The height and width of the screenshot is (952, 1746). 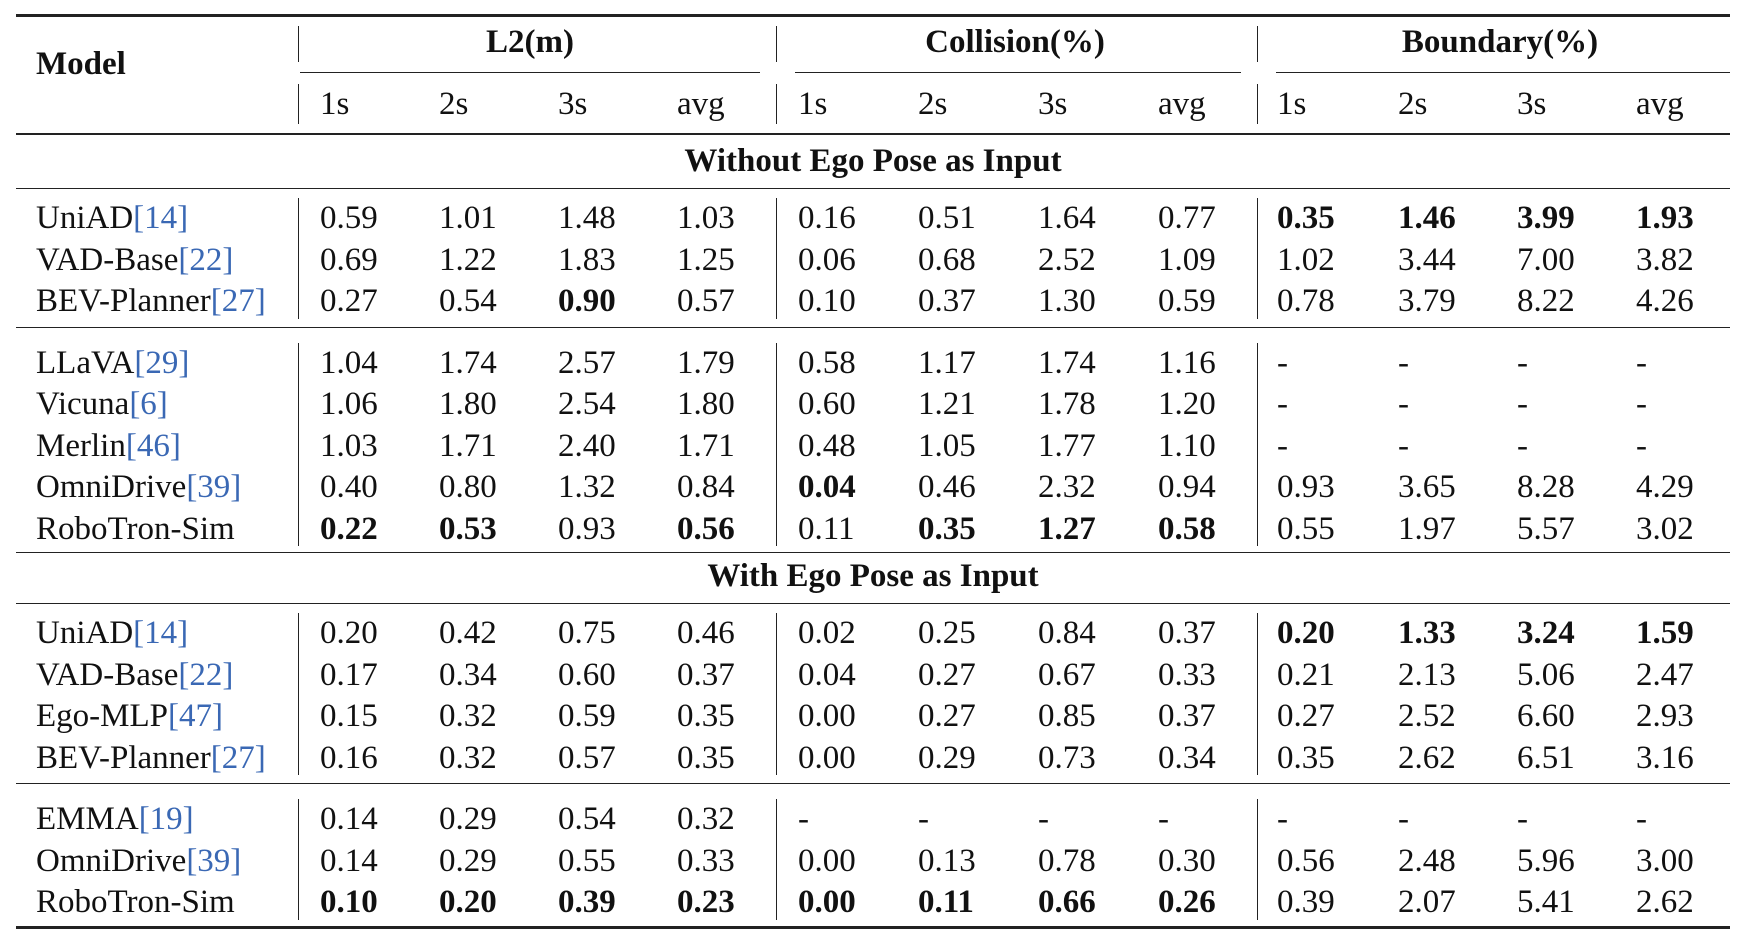 What do you see at coordinates (873, 927) in the screenshot?
I see `bottom-rule` at bounding box center [873, 927].